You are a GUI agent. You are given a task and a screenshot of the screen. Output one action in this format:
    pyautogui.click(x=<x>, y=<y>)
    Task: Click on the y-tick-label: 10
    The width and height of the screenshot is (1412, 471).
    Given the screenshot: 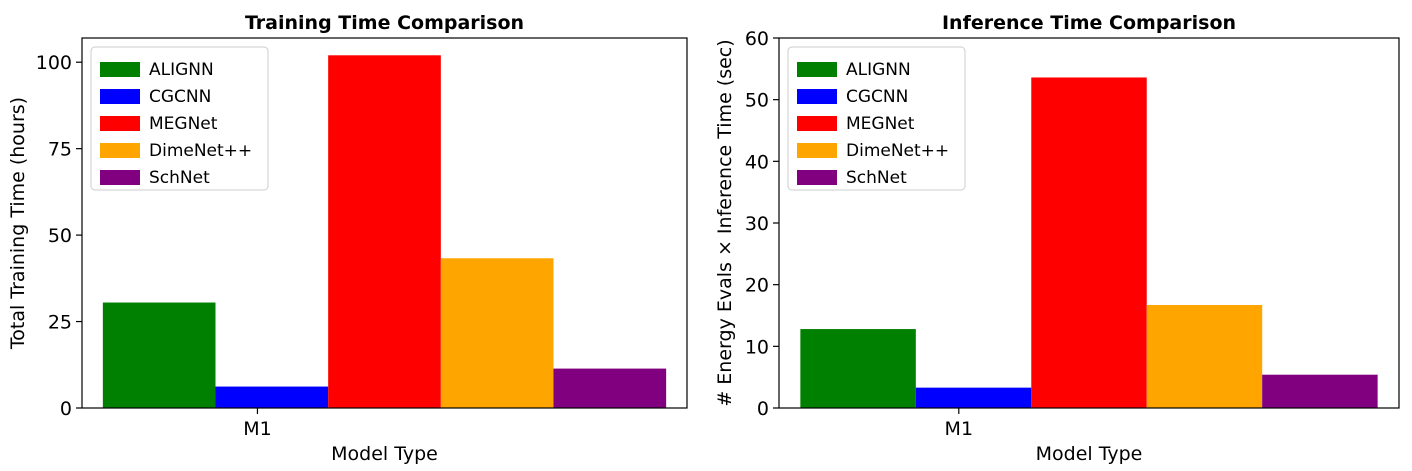 What is the action you would take?
    pyautogui.click(x=757, y=347)
    